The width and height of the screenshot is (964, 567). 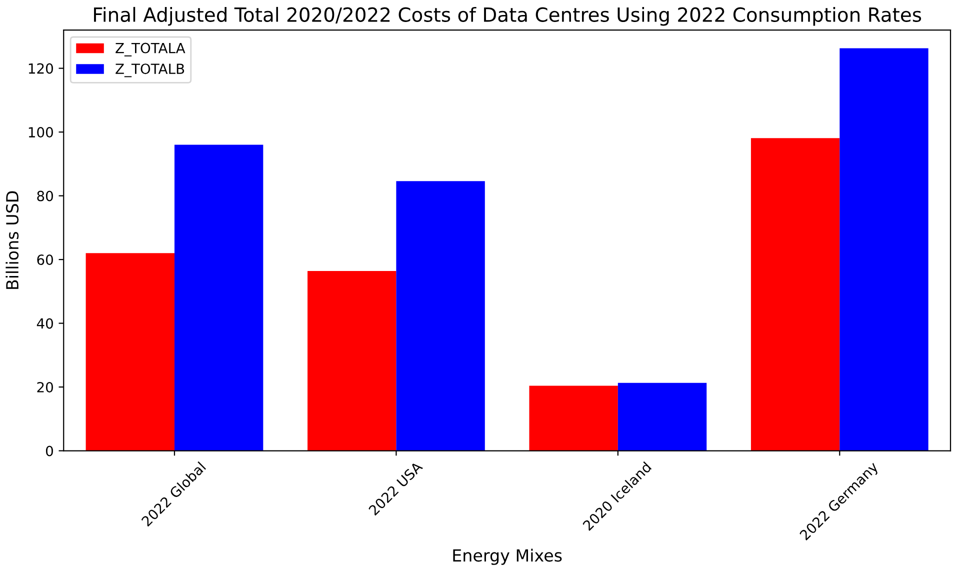 What do you see at coordinates (150, 71) in the screenshot?
I see `legend-label: Z_TOTALB` at bounding box center [150, 71].